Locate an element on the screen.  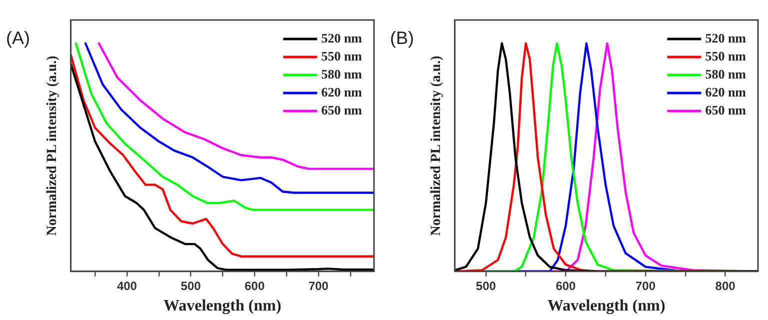
text: (A) is located at coordinates (18, 38).